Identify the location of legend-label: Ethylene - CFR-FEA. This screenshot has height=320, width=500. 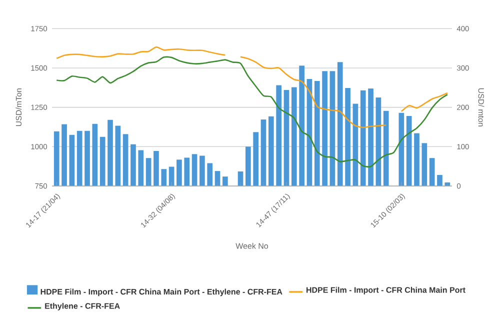
(82, 306).